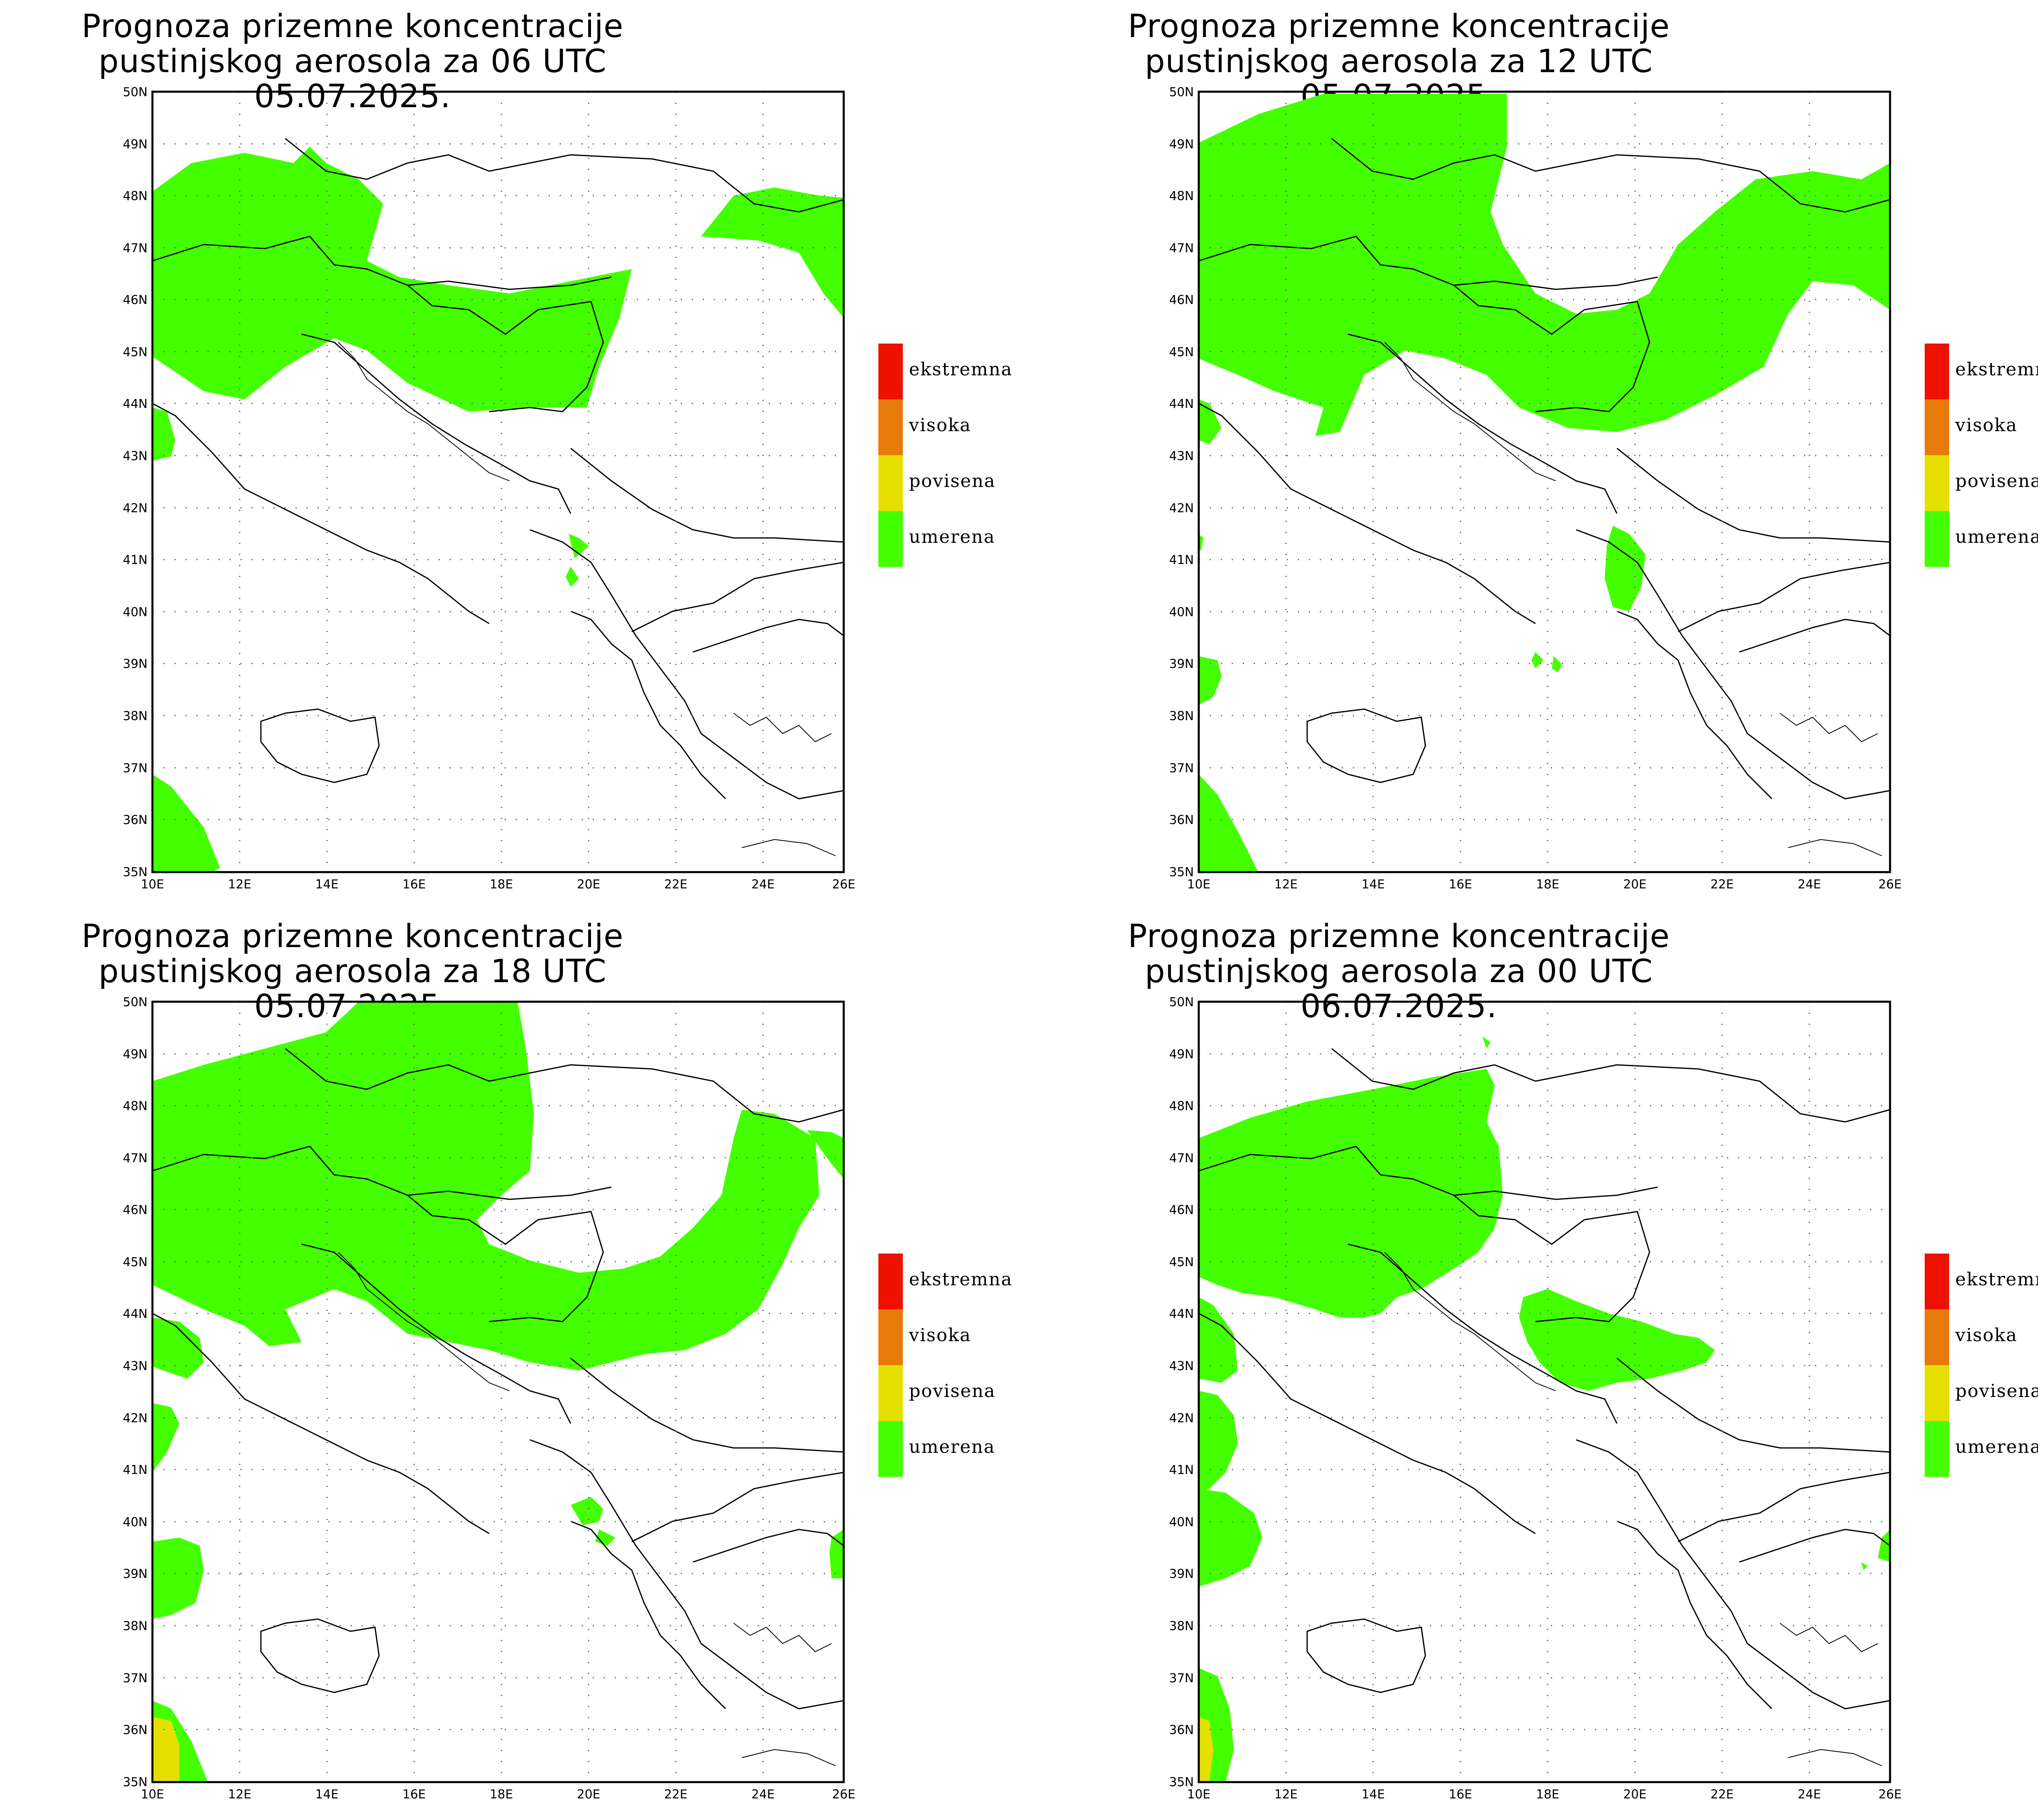 The image size is (2038, 1820). What do you see at coordinates (1199, 1795) in the screenshot?
I see `lon-label: 10E` at bounding box center [1199, 1795].